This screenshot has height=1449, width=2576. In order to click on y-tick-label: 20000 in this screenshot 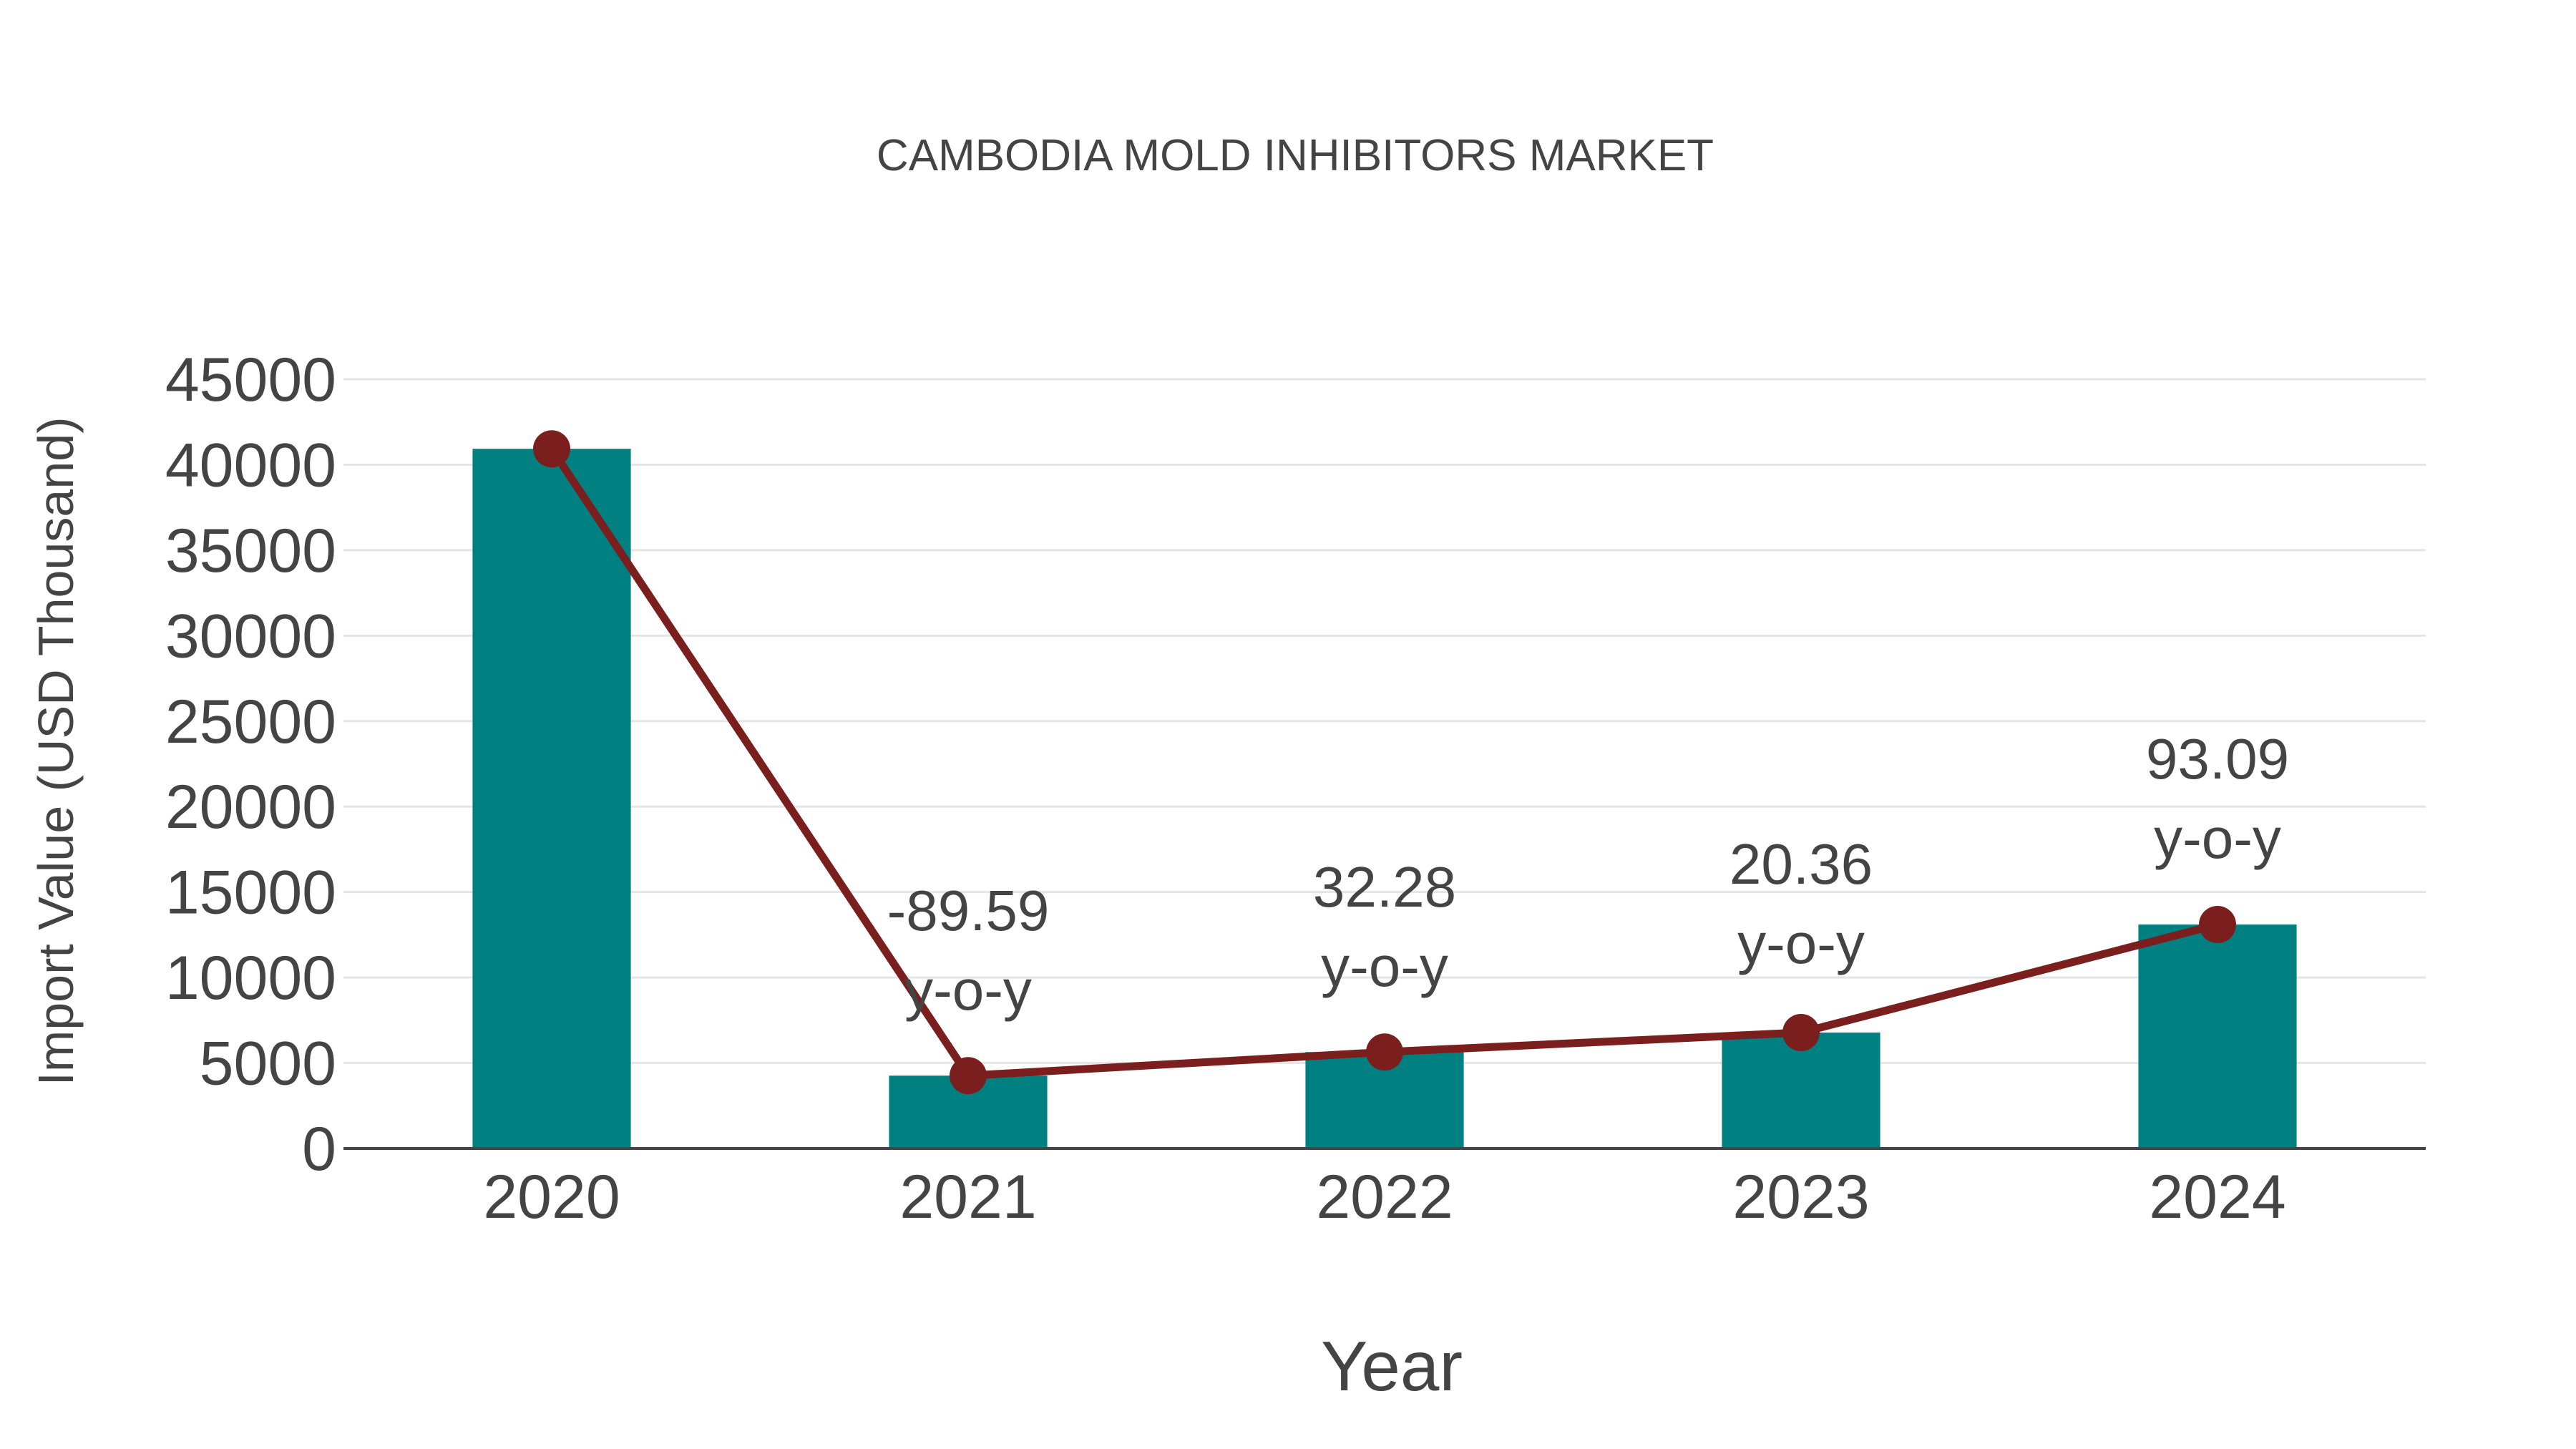, I will do `click(250, 807)`.